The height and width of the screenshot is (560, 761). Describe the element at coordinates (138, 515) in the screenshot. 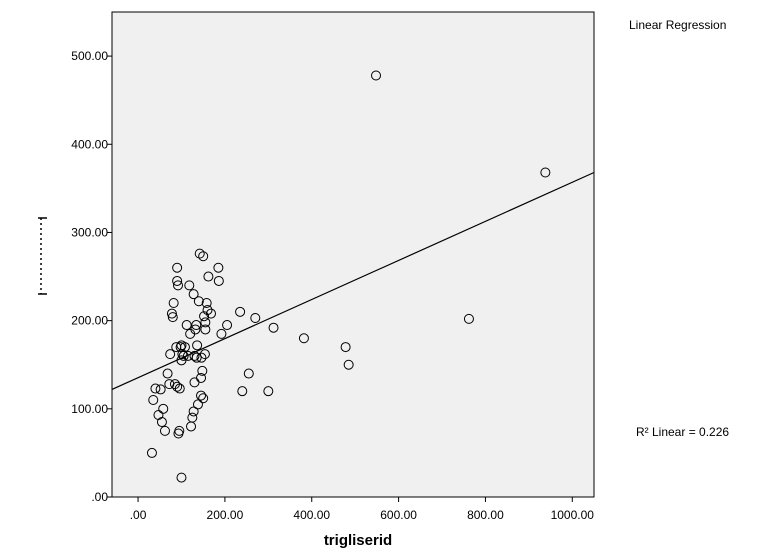

I see `x-tick-label: .00` at that location.